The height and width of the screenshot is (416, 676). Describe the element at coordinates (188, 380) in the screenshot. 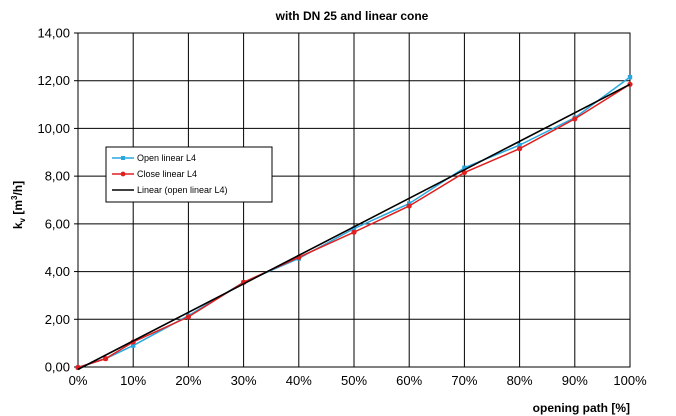

I see `x-tick-label: 20%` at that location.